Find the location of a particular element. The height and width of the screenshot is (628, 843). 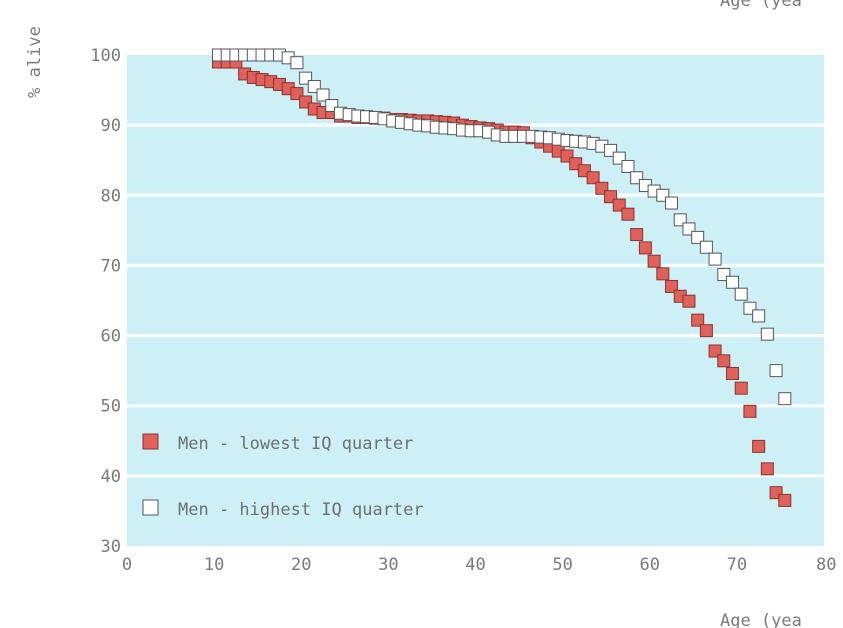

y-tick-label: 60 is located at coordinates (111, 337).